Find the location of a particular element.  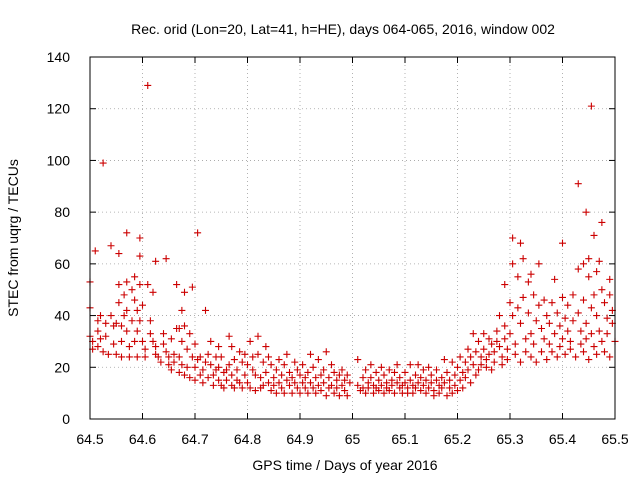

x-tick-label: 65.4 is located at coordinates (562, 439).